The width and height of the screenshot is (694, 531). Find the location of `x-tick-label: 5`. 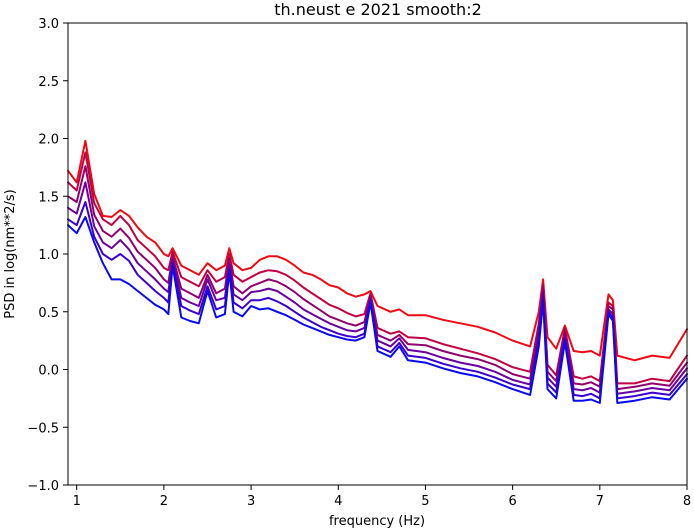

x-tick-label: 5 is located at coordinates (425, 501).